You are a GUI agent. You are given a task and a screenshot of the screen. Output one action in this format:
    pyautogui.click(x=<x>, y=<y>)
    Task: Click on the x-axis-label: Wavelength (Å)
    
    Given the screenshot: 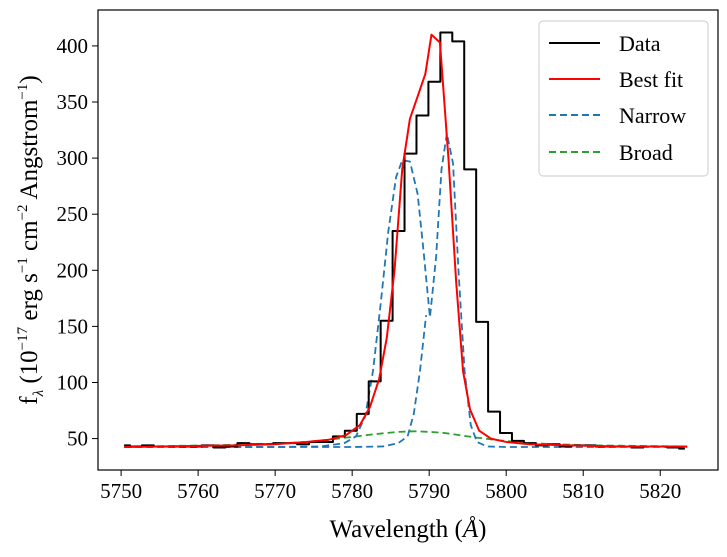 What is the action you would take?
    pyautogui.click(x=408, y=529)
    